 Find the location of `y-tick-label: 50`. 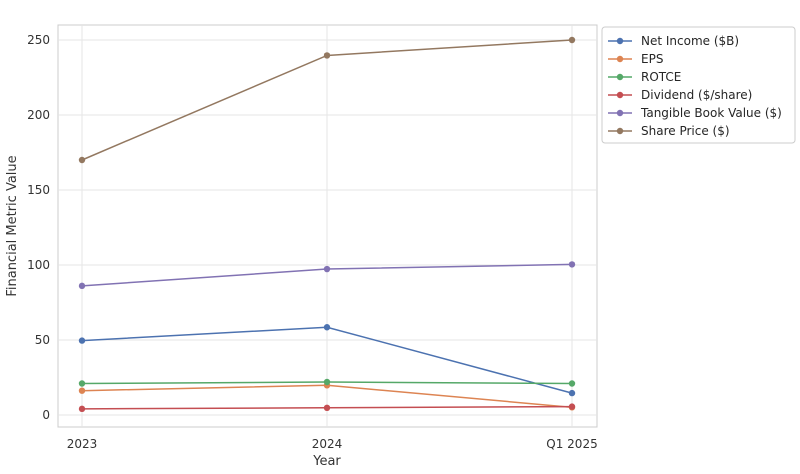

y-tick-label: 50 is located at coordinates (42, 340).